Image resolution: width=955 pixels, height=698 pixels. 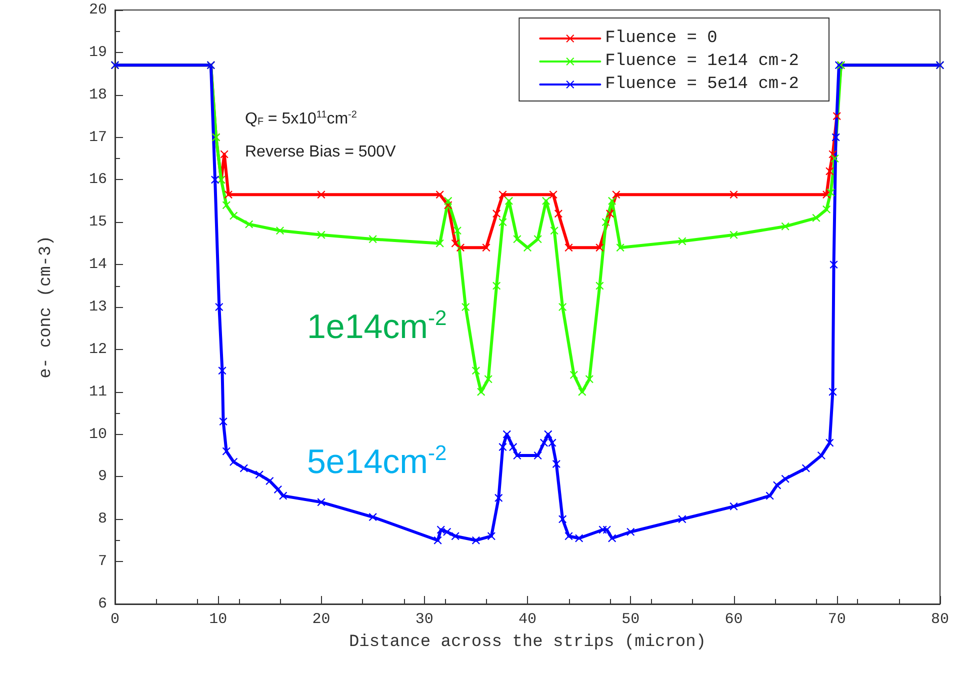 I want to click on x-tick-label: 0, so click(x=115, y=619).